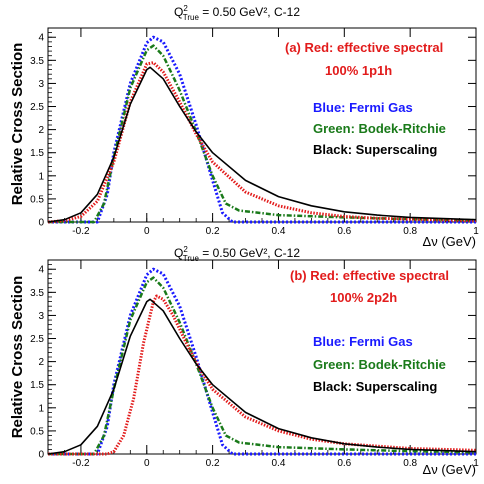 This screenshot has width=484, height=484. I want to click on annotation-line-1: (a) Red: effective spectral, so click(364, 47).